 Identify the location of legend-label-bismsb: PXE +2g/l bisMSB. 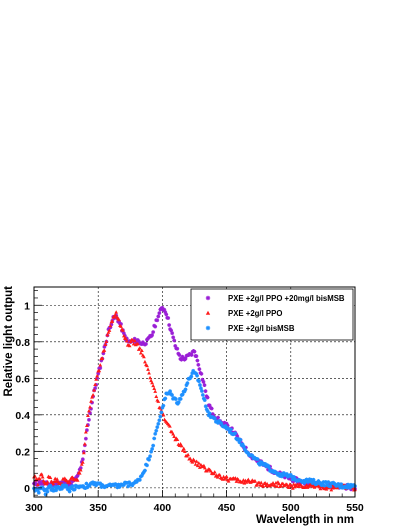
(261, 328).